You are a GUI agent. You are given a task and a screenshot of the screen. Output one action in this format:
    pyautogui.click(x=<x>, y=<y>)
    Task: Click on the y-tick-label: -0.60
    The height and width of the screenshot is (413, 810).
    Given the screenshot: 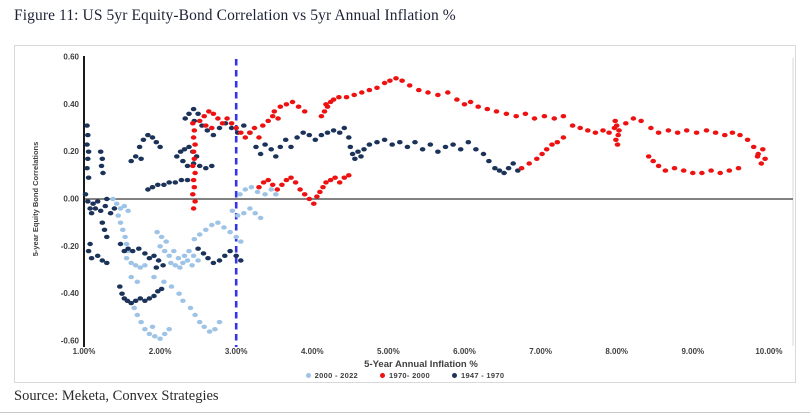 What is the action you would take?
    pyautogui.click(x=70, y=341)
    